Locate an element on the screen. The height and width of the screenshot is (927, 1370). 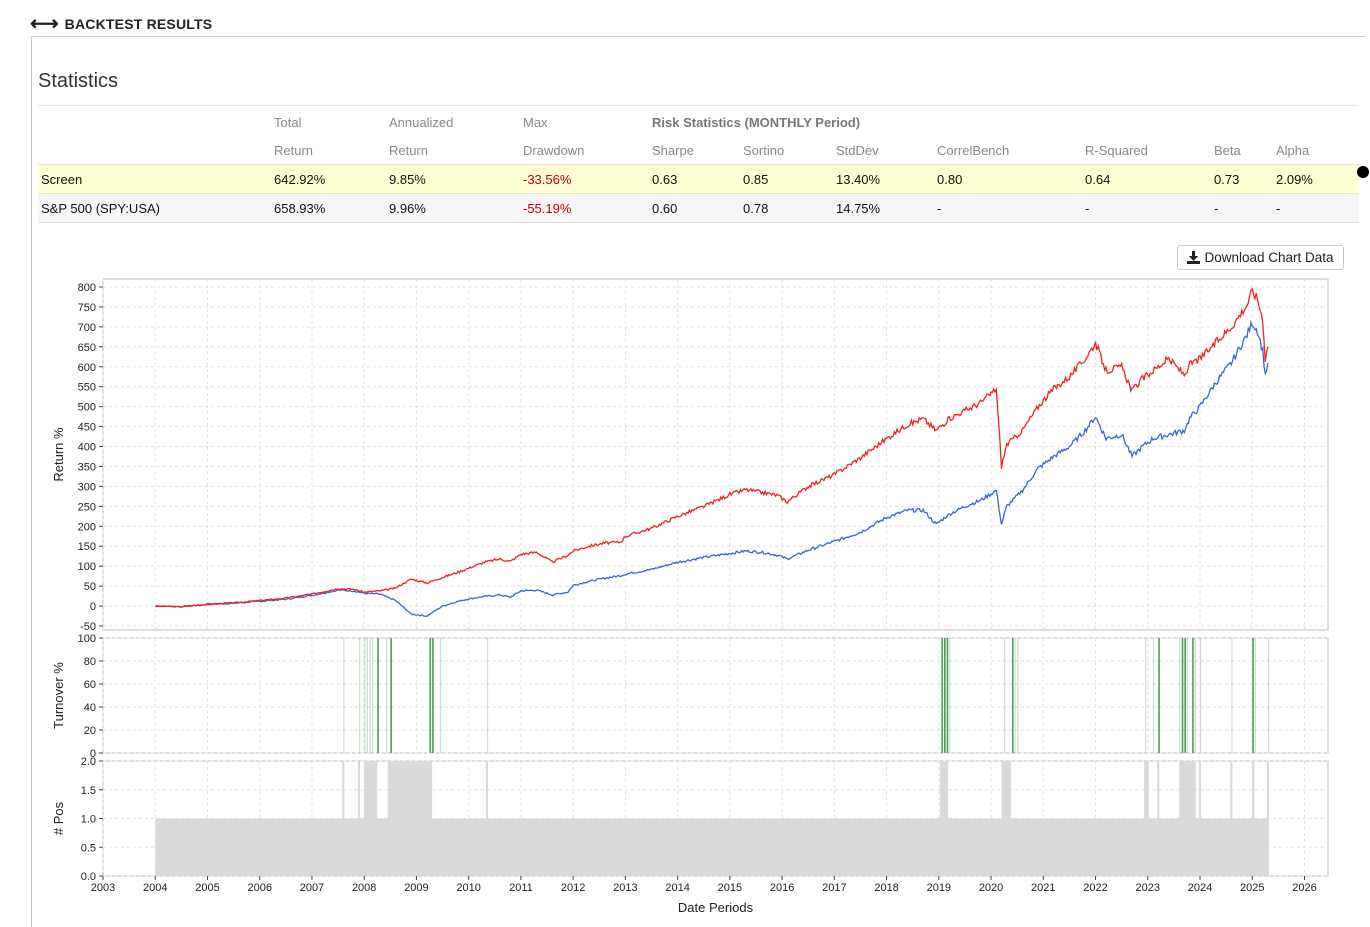
y-tick-label: 50 is located at coordinates (90, 587).